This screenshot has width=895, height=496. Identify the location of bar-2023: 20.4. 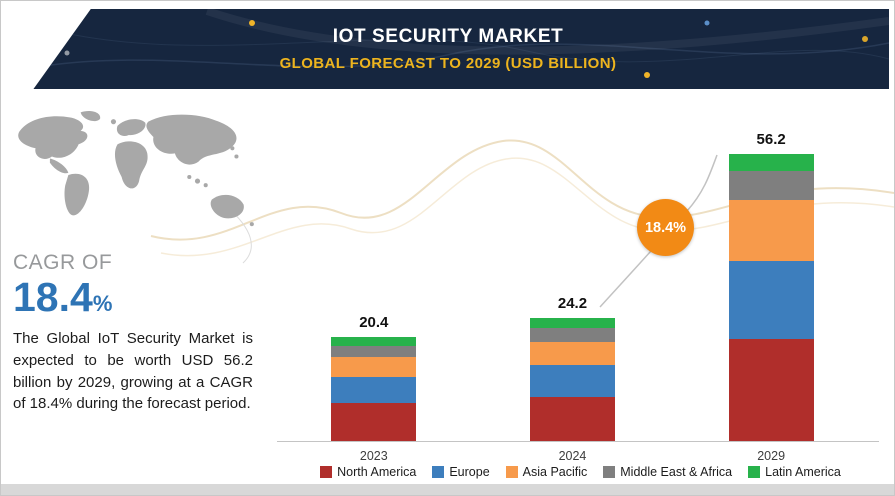
(374, 377).